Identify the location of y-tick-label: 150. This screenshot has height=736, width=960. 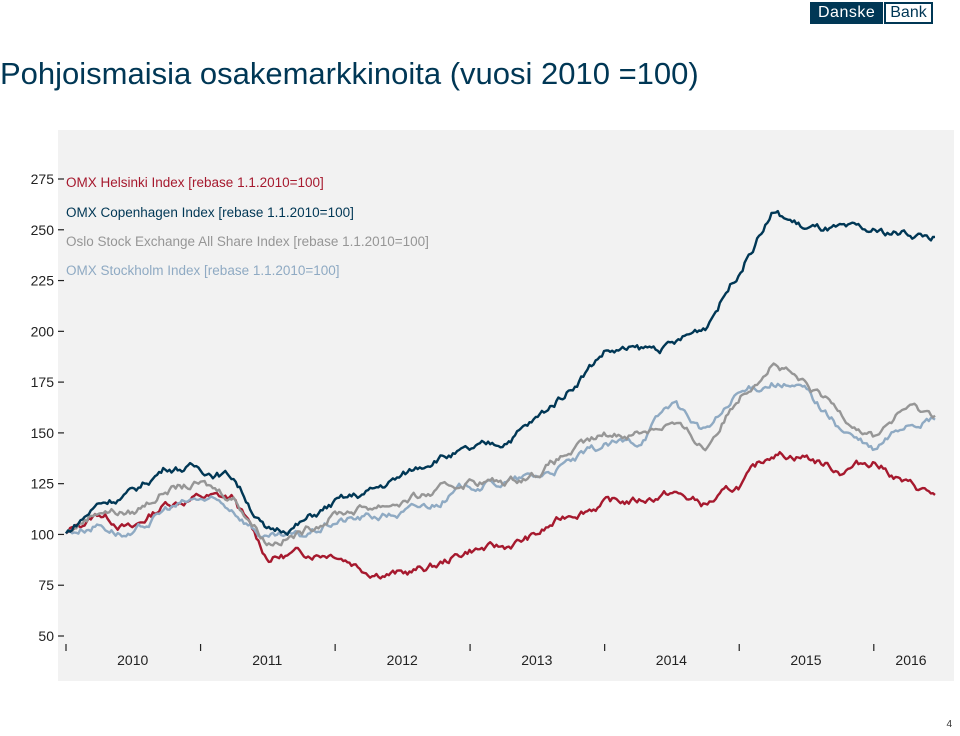
(43, 433).